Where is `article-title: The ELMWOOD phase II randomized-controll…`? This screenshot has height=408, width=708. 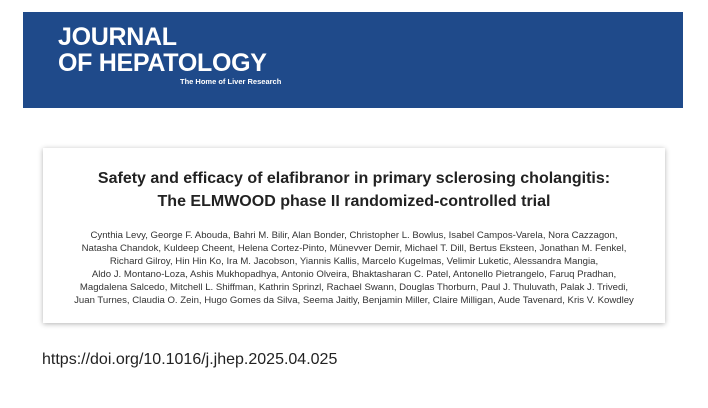 article-title: The ELMWOOD phase II randomized-controll… is located at coordinates (354, 201).